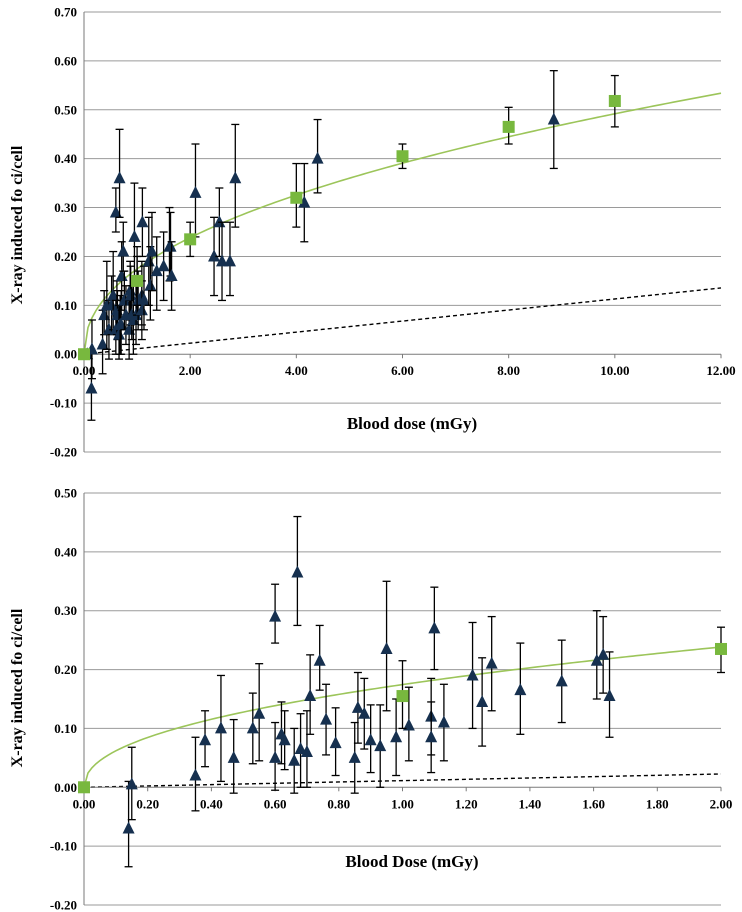 Image resolution: width=742 pixels, height=912 pixels. What do you see at coordinates (466, 803) in the screenshot?
I see `x-tick-label: 1.20` at bounding box center [466, 803].